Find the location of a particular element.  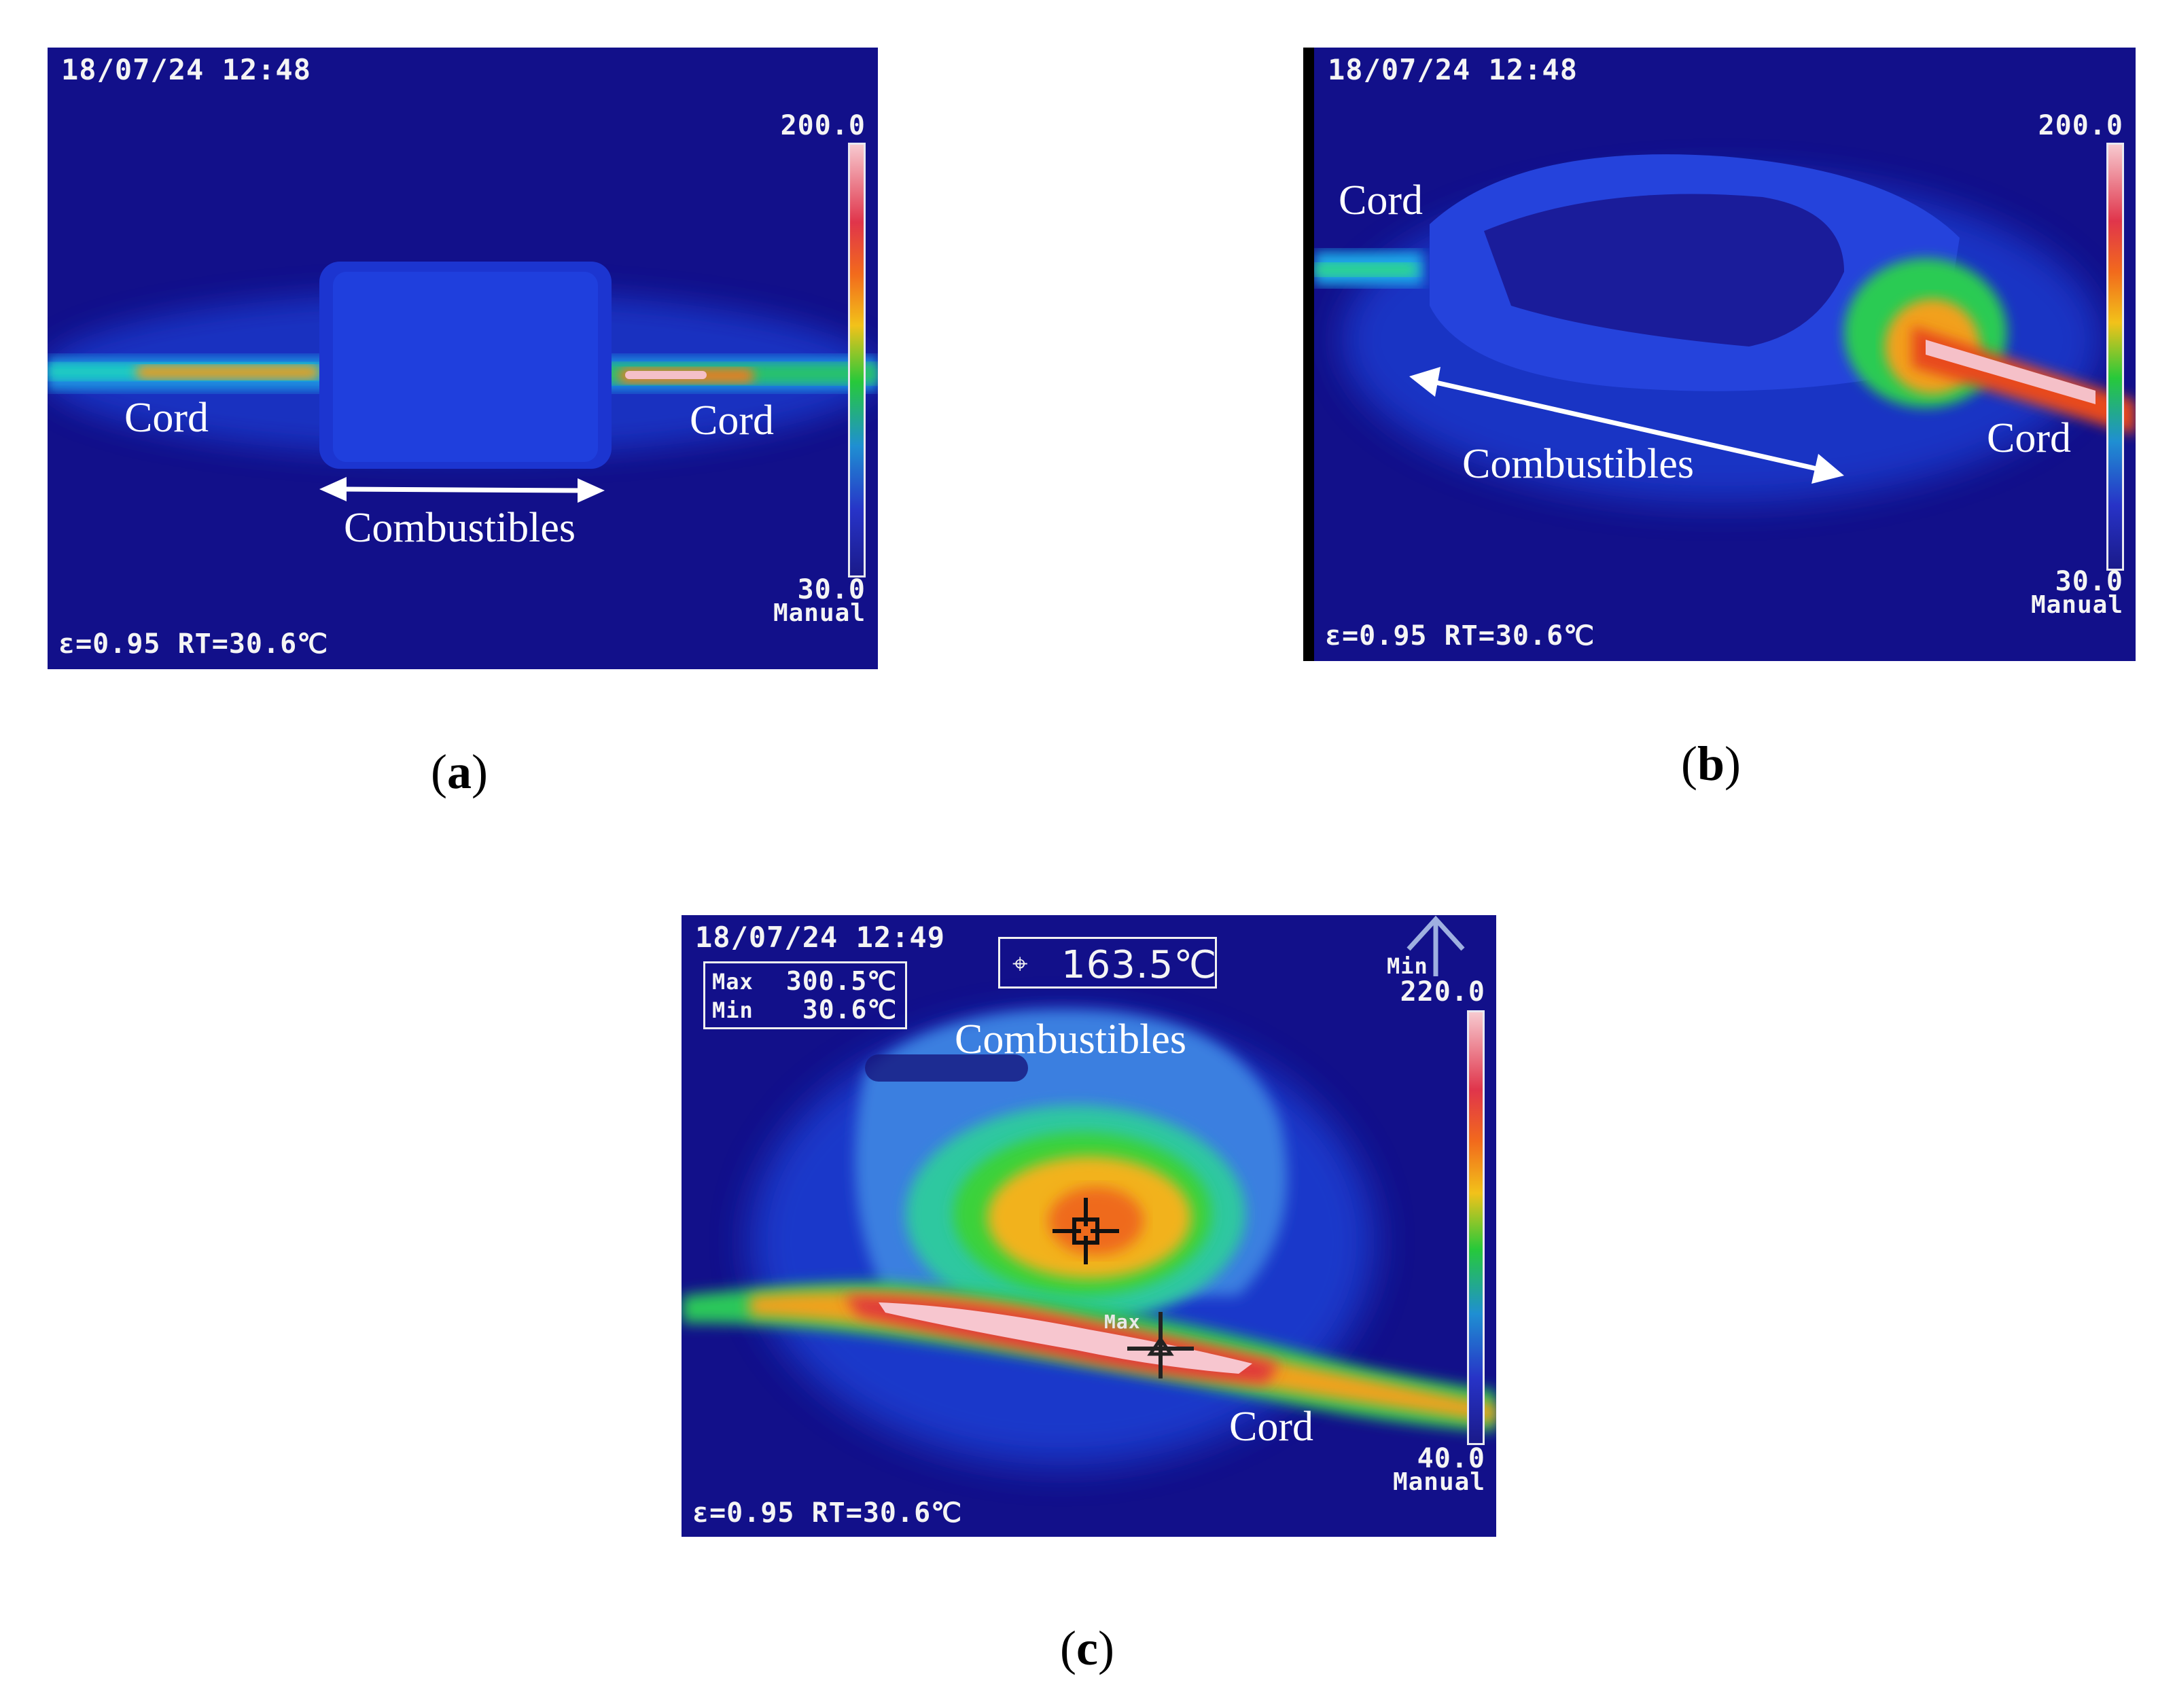

max-crosshair-icon is located at coordinates (1160, 1345).